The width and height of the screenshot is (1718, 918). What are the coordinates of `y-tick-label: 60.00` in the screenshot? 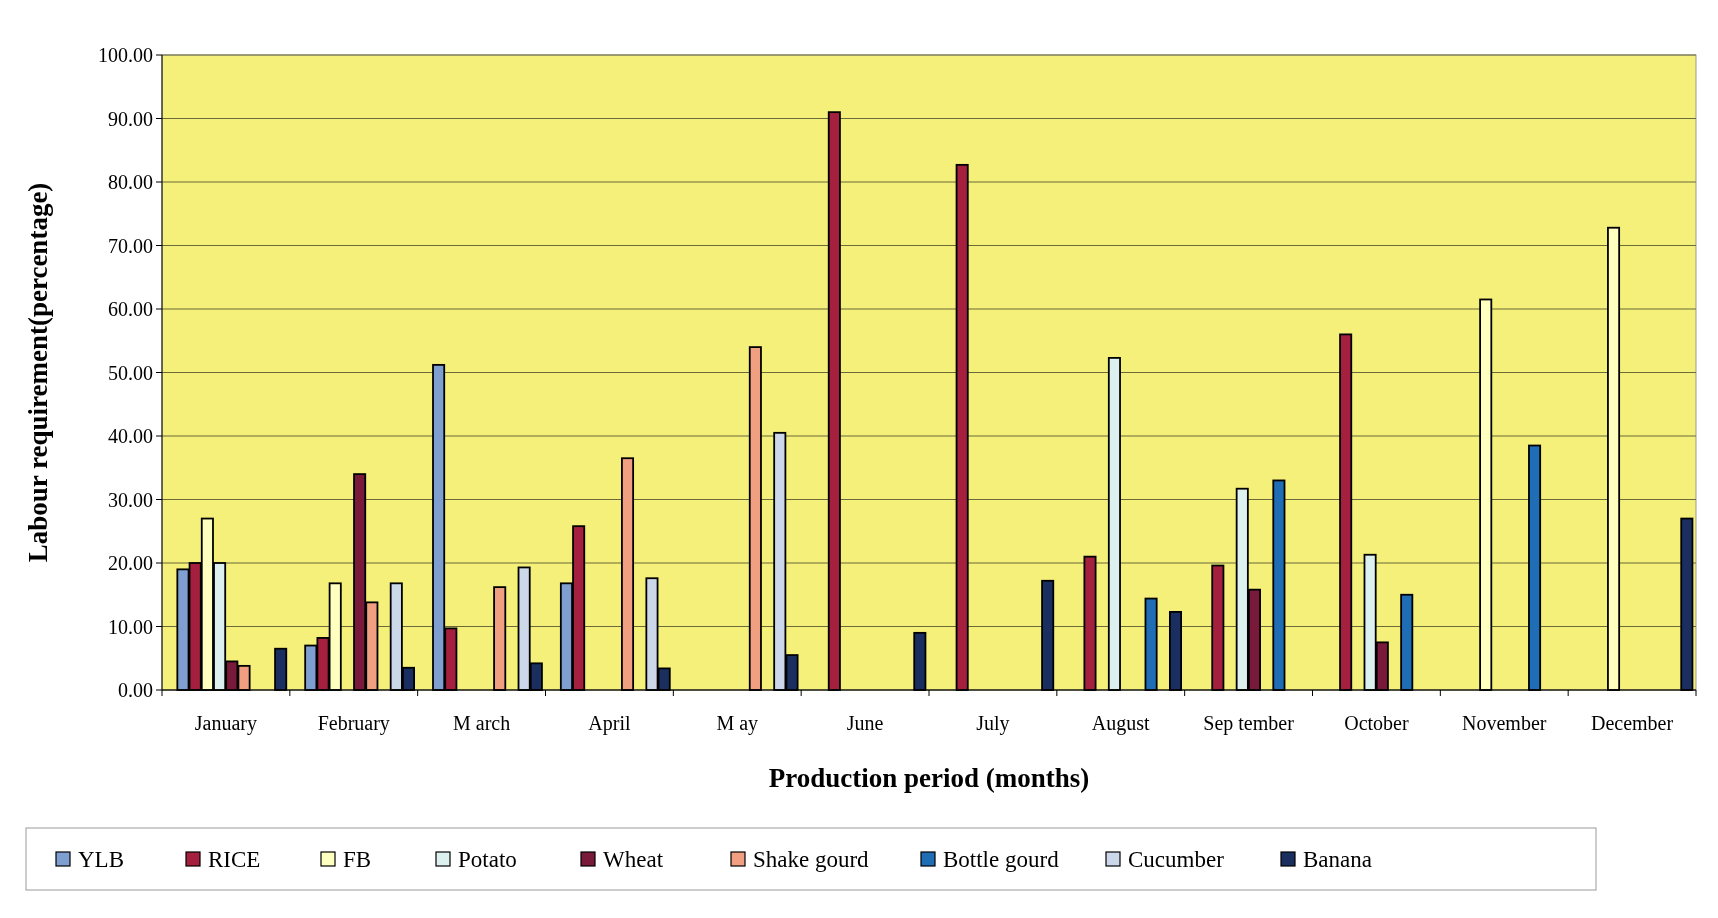 It's located at (130, 309).